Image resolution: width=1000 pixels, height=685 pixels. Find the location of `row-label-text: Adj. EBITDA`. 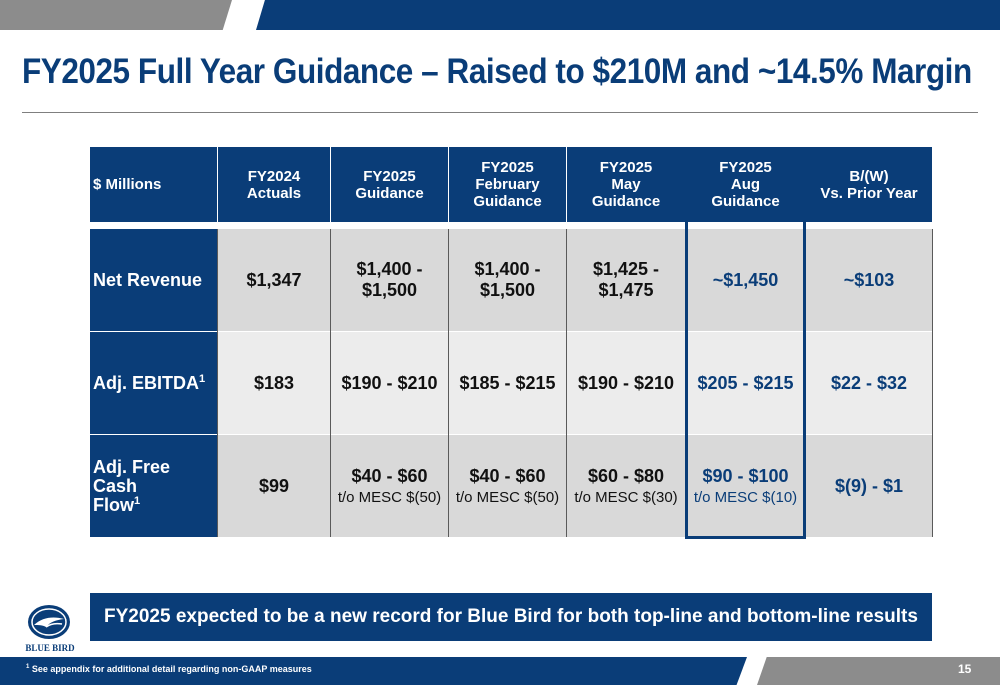

row-label-text: Adj. EBITDA is located at coordinates (146, 382).